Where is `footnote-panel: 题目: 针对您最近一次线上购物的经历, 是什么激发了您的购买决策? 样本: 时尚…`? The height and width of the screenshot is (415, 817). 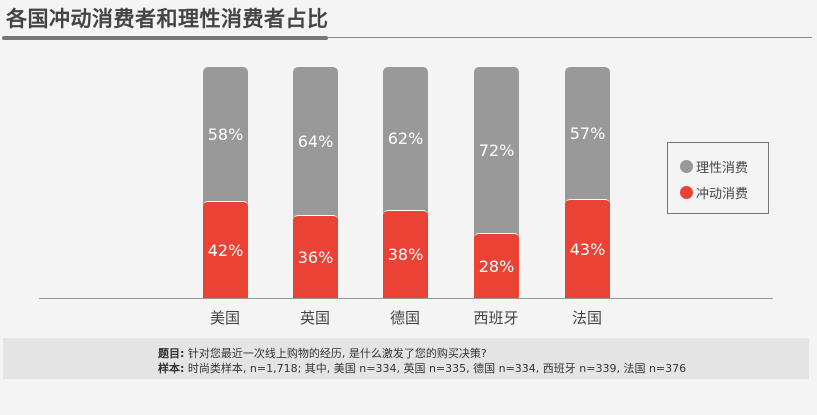 footnote-panel: 题目: 针对您最近一次线上购物的经历, 是什么激发了您的购买决策? 样本: 时尚… is located at coordinates (406, 358).